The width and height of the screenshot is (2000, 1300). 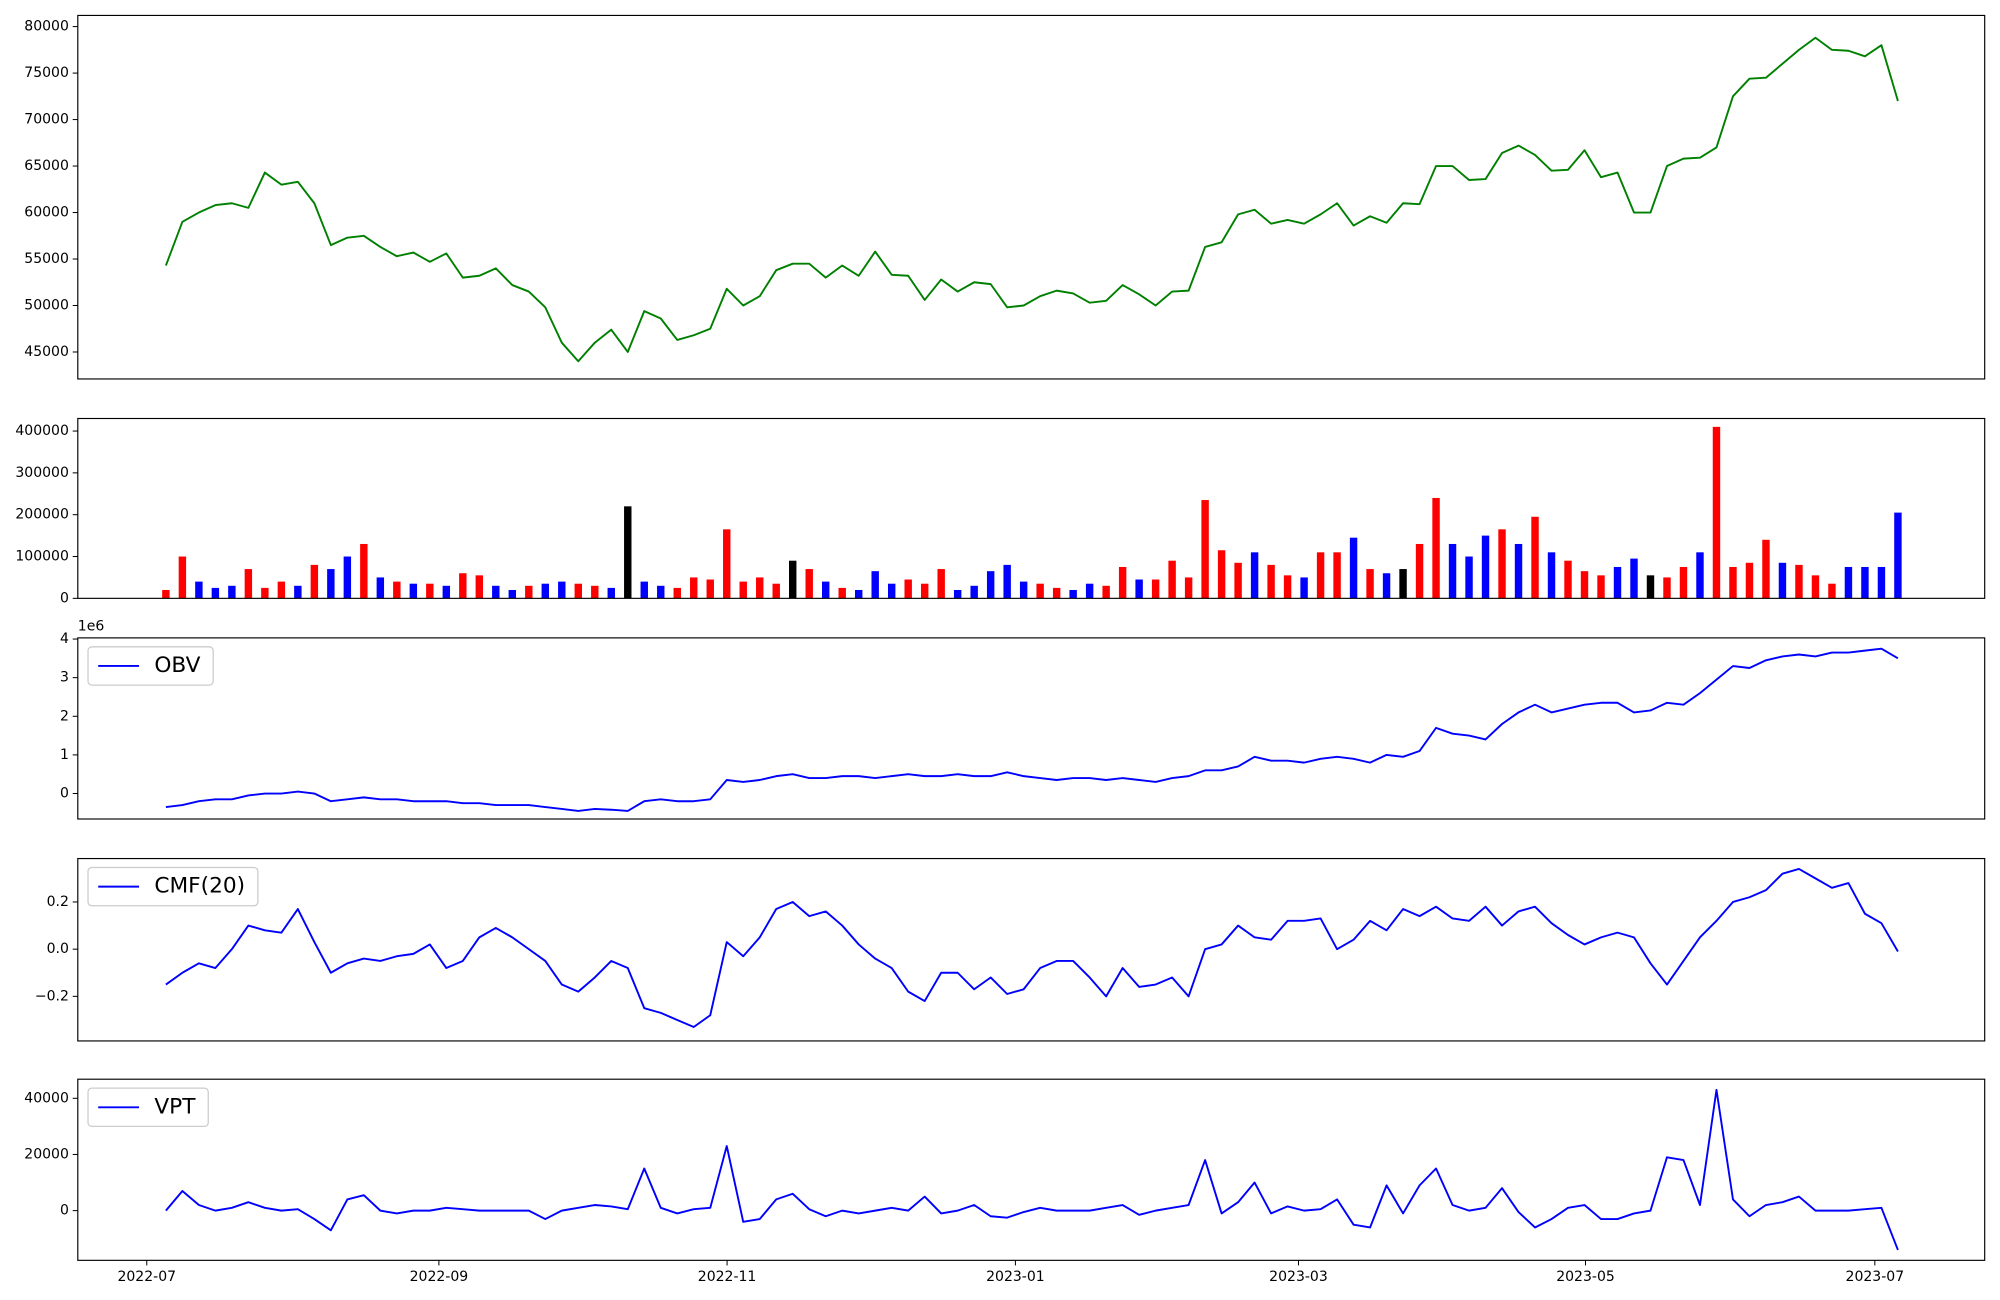 What do you see at coordinates (58, 902) in the screenshot?
I see `y-tick-label: 0.2` at bounding box center [58, 902].